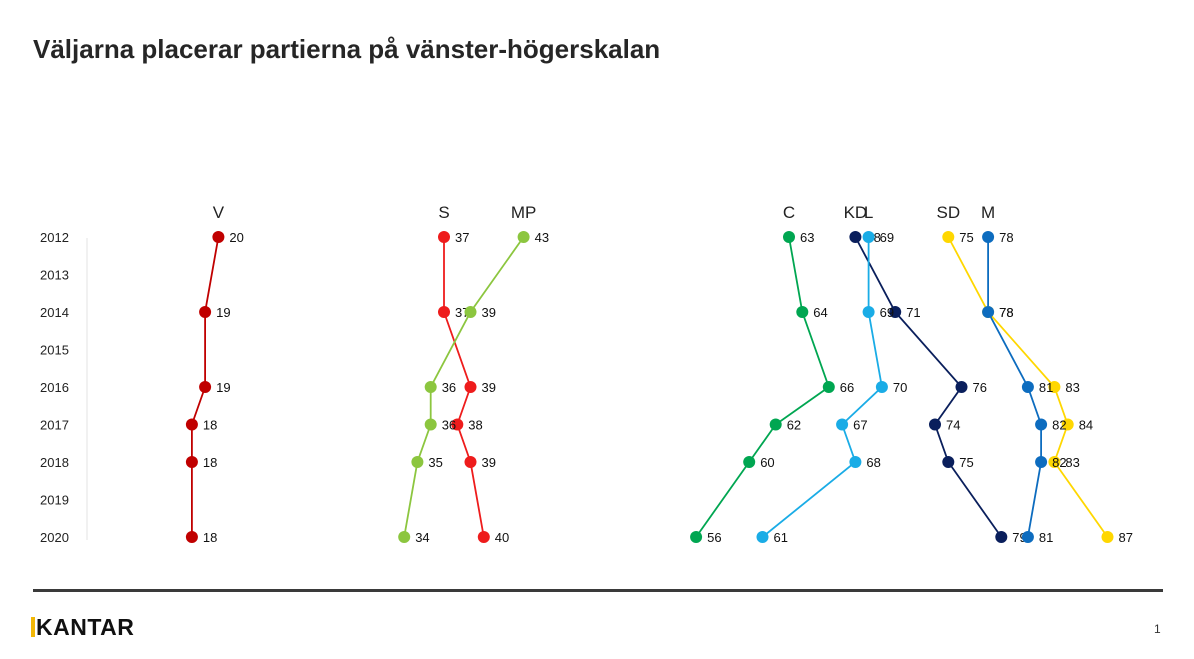 Image resolution: width=1194 pixels, height=659 pixels. What do you see at coordinates (856, 212) in the screenshot?
I see `series-header-kd: KD` at bounding box center [856, 212].